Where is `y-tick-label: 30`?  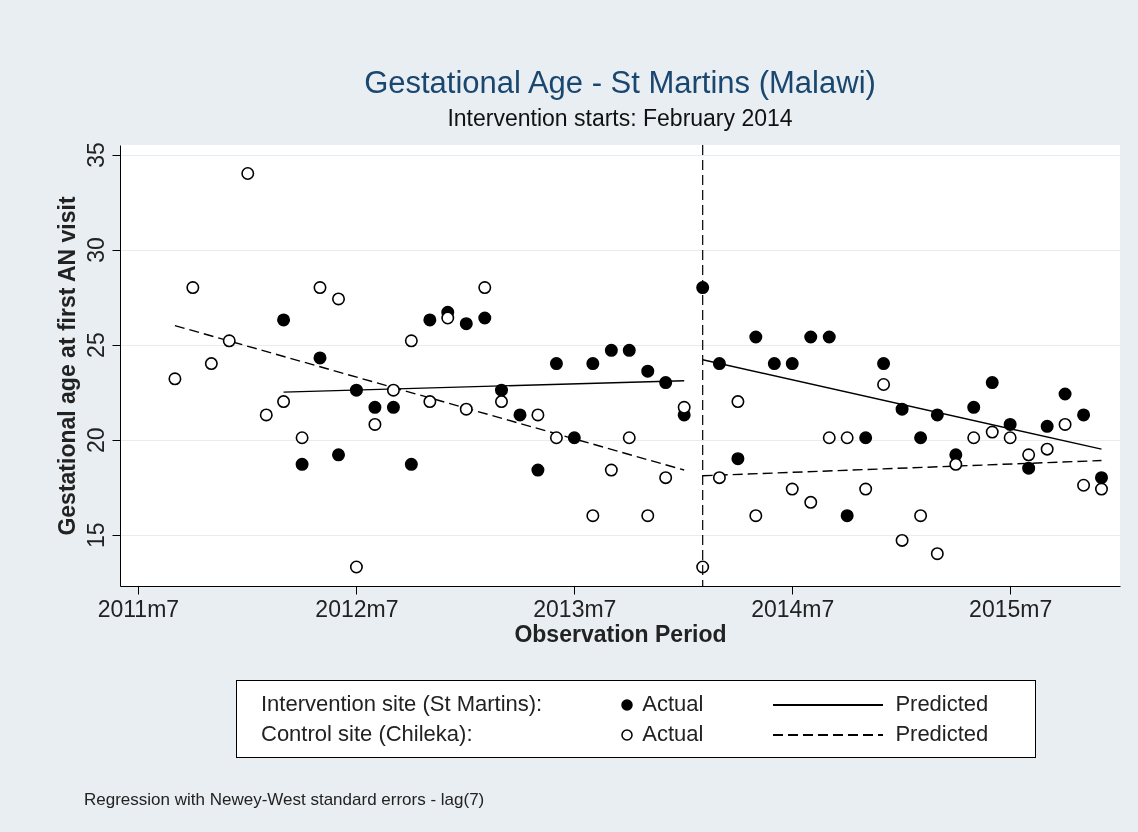 y-tick-label: 30 is located at coordinates (95, 250).